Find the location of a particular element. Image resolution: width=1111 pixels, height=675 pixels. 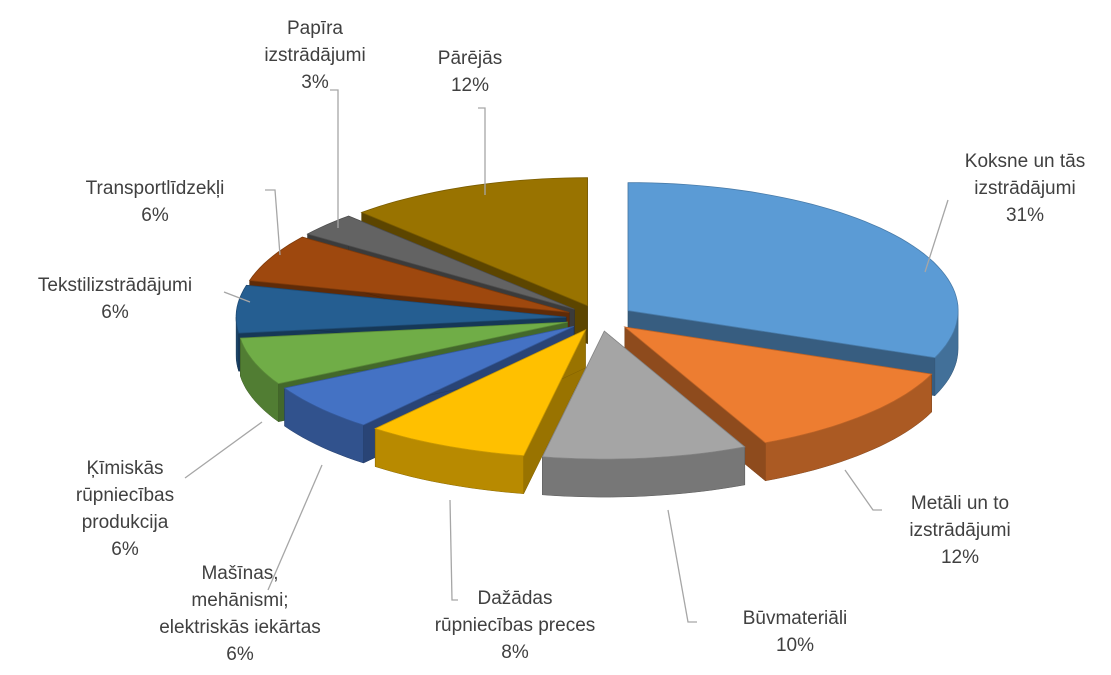

category-label: Dažādas rūpniecības preces is located at coordinates (515, 612).